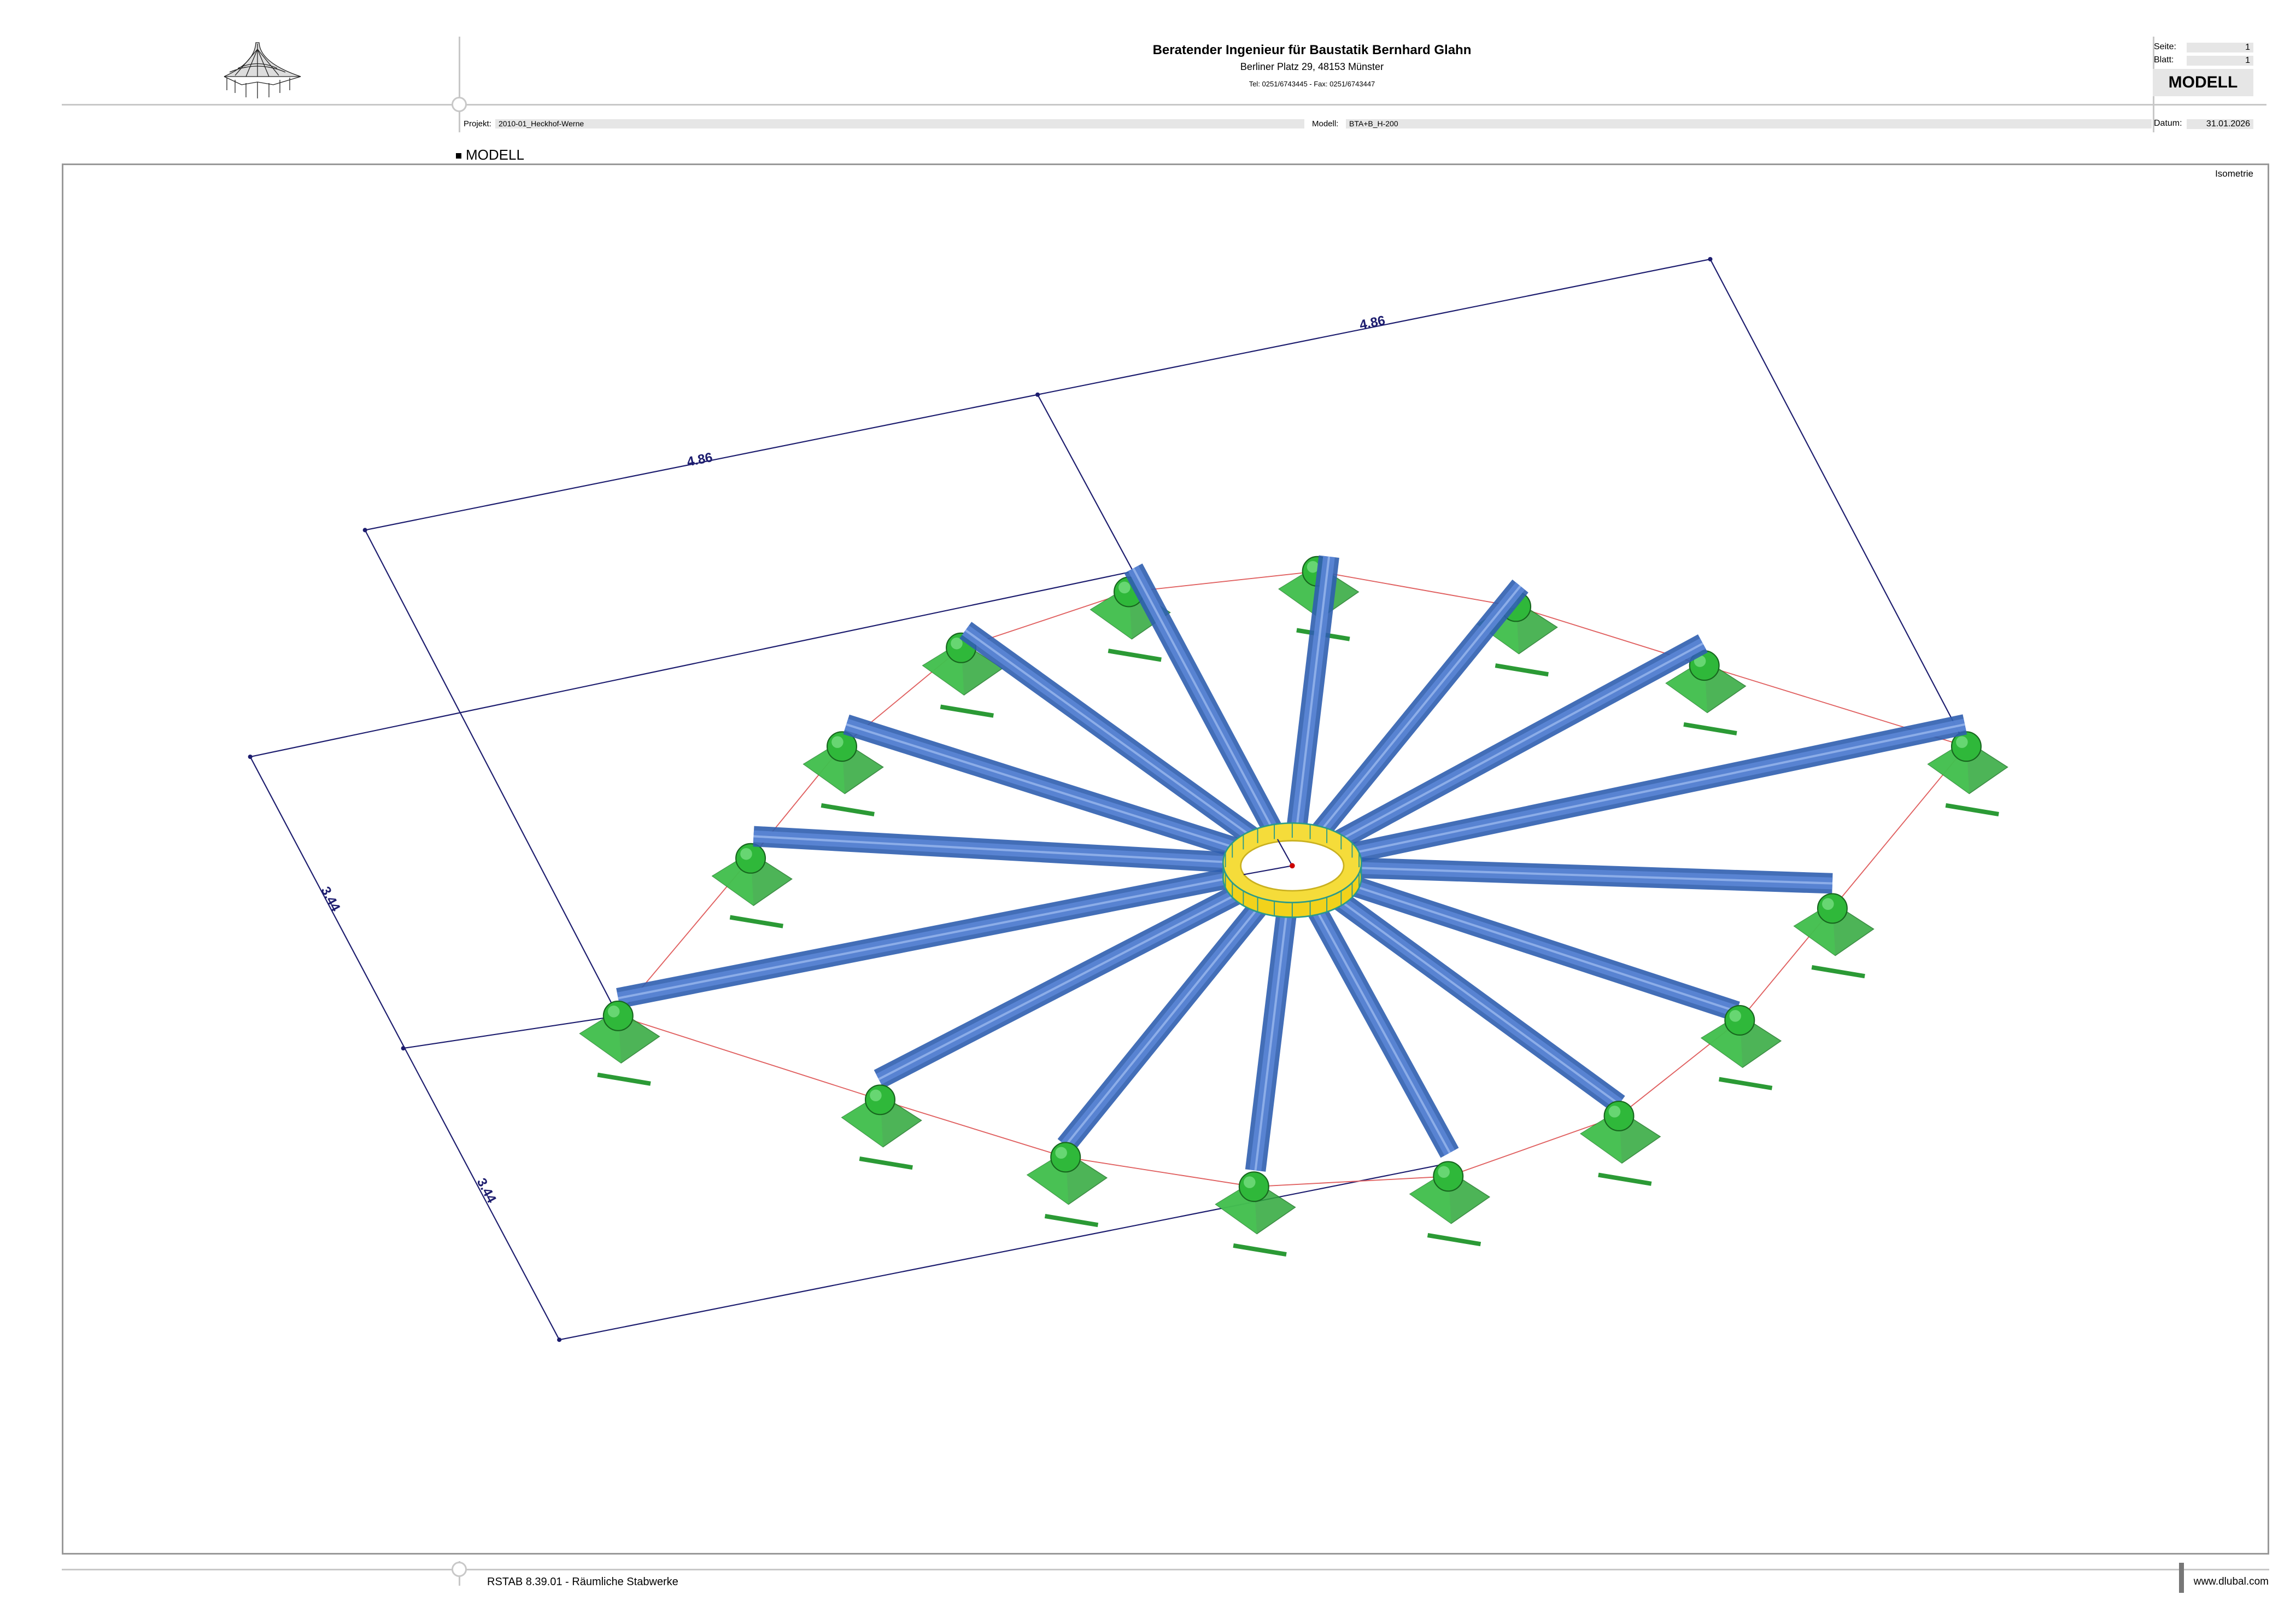 This screenshot has width=2296, height=1624. I want to click on header-circle-marker, so click(459, 104).